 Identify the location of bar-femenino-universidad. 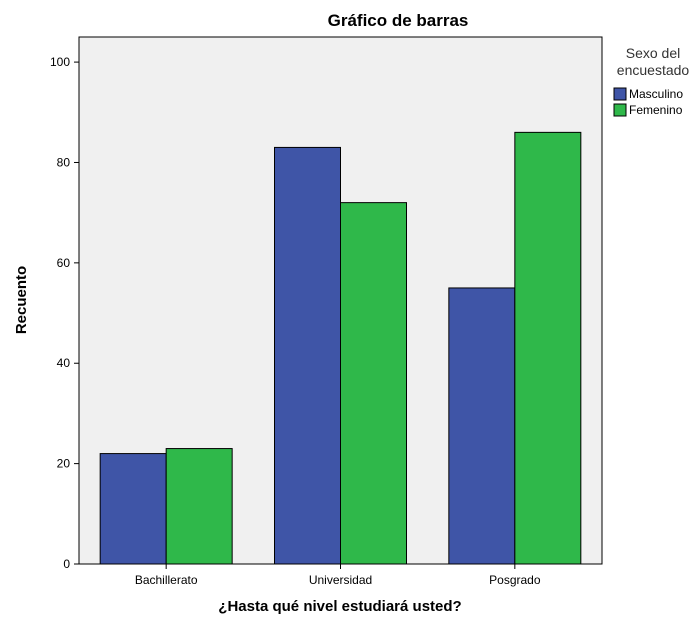
(373, 383).